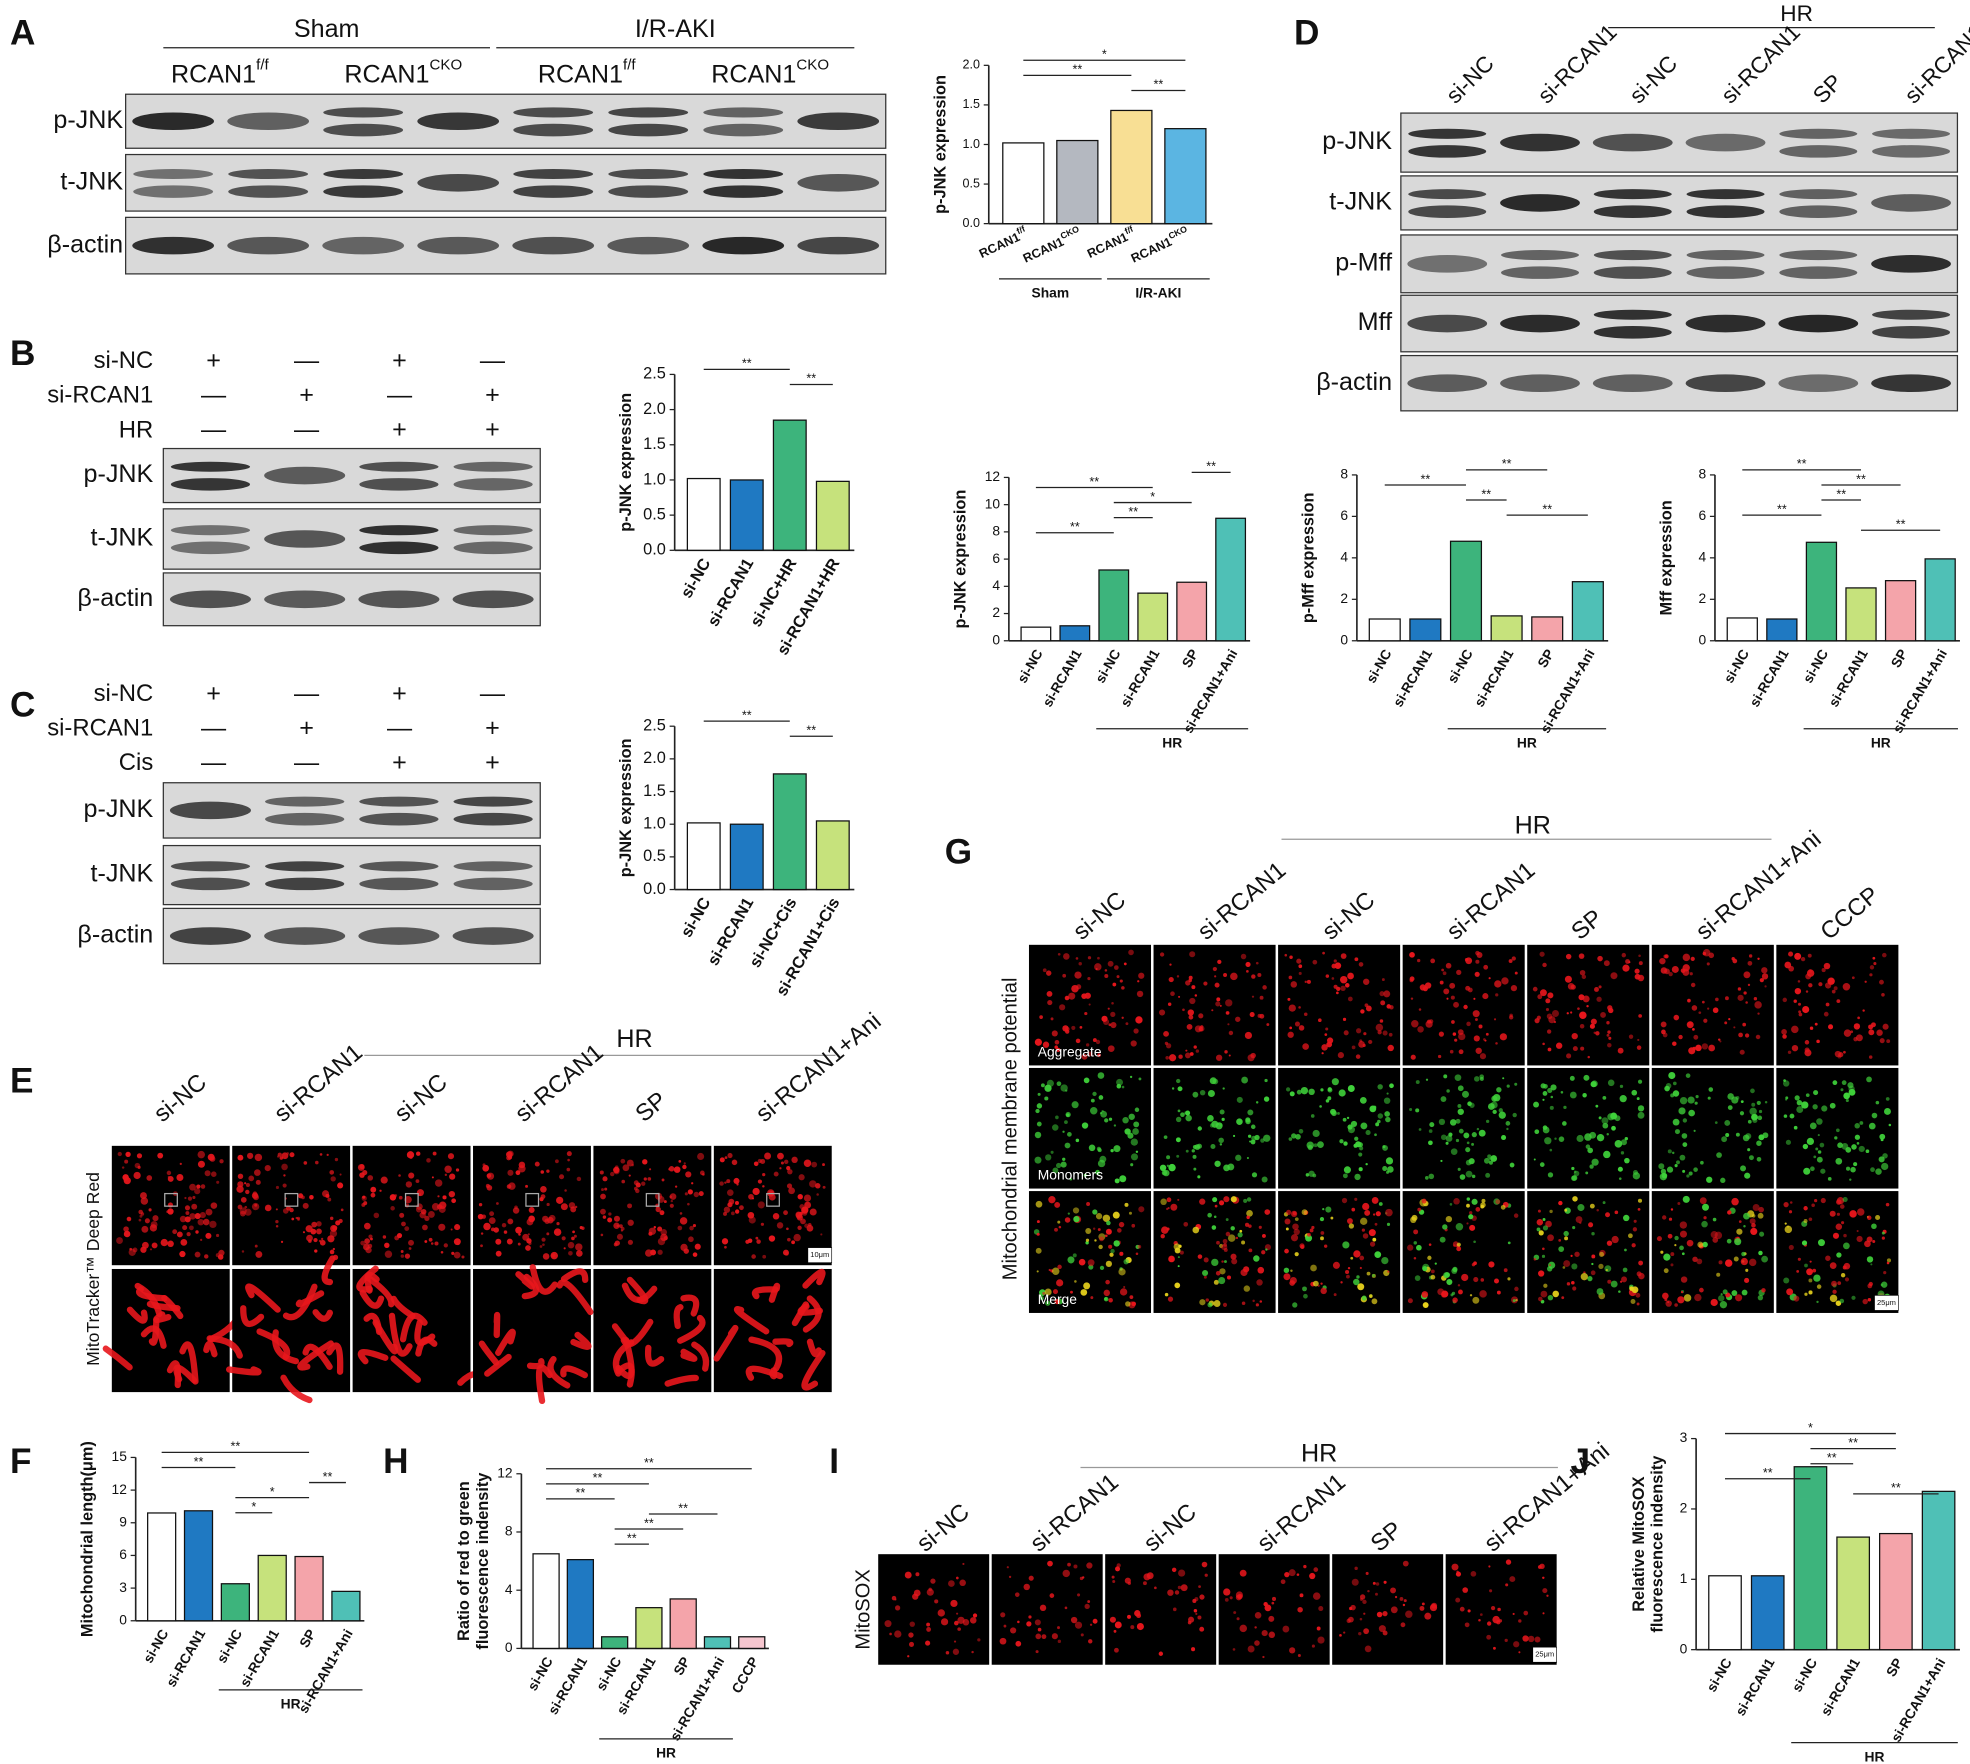 Image resolution: width=1970 pixels, height=1764 pixels. I want to click on group-label: HR, so click(291, 1704).